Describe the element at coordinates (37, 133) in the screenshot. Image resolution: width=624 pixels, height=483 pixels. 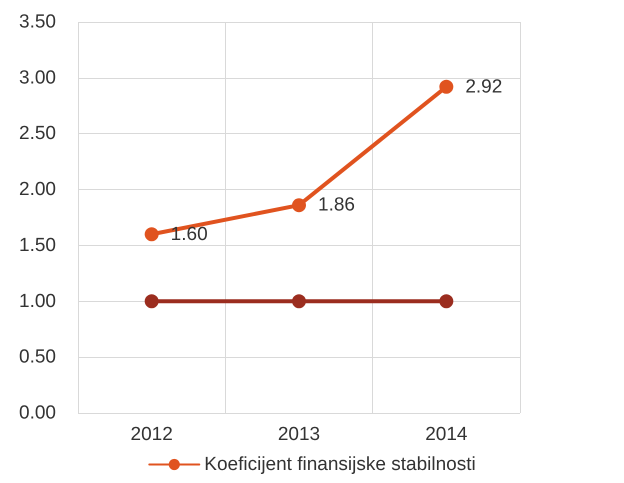
I see `y-tick-label: 2.50` at that location.